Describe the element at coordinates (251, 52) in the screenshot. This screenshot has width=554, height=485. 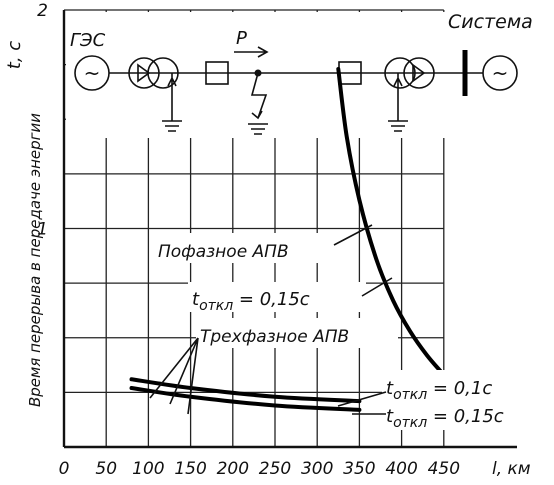
I see `power-arrow` at that location.